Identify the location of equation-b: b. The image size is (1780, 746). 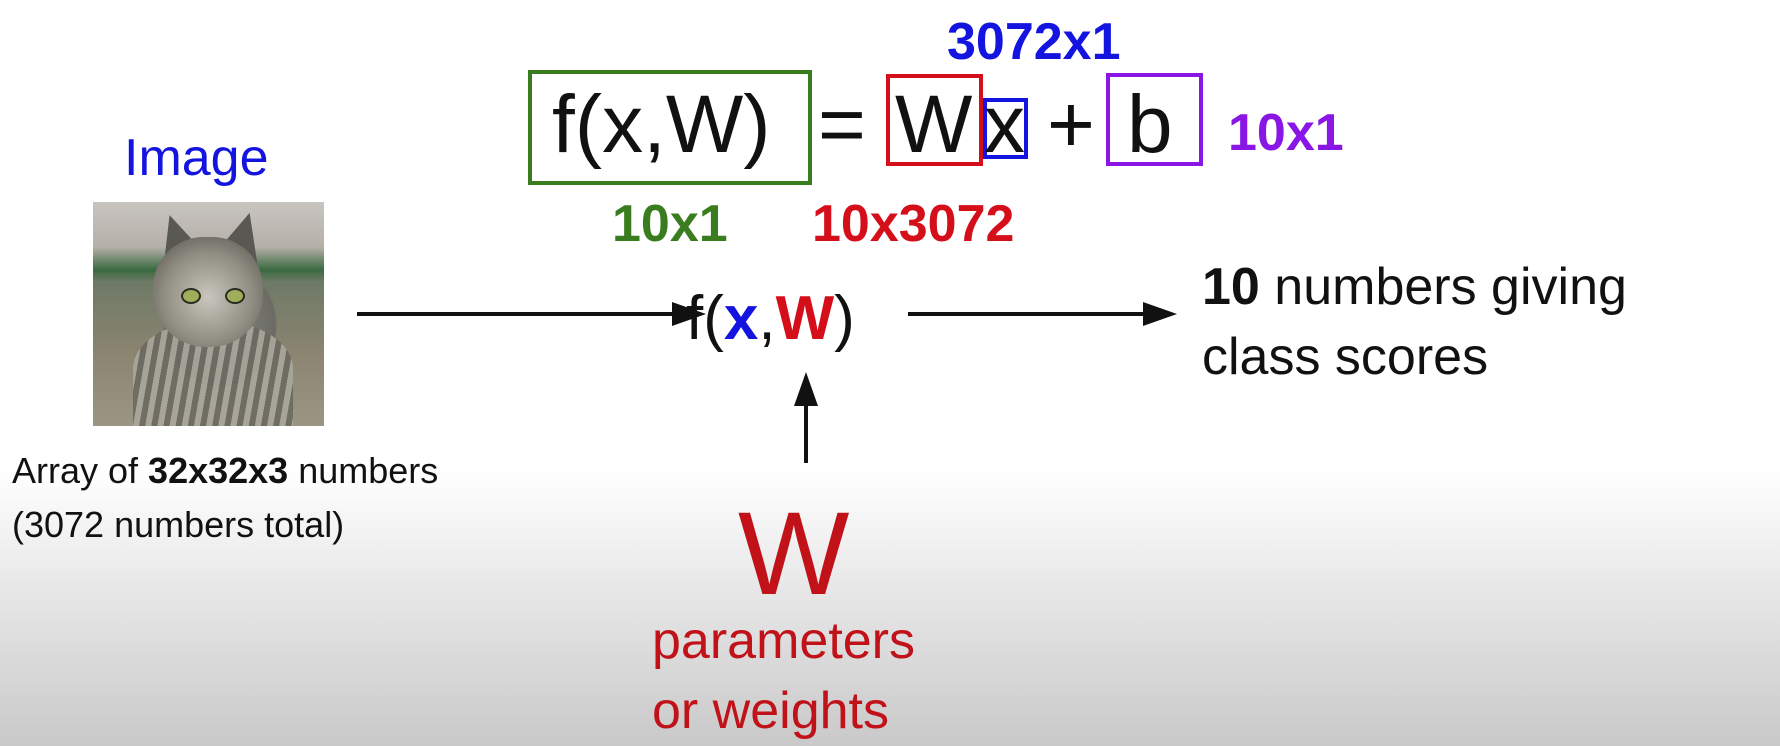
(1150, 124).